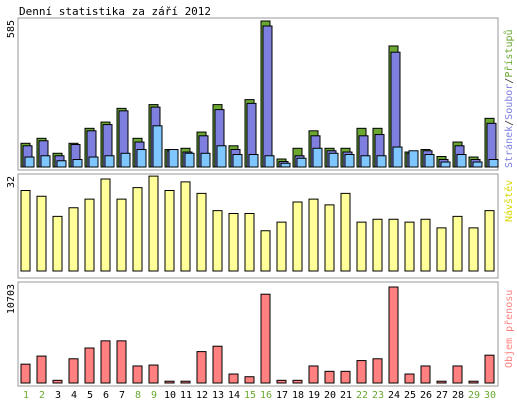  What do you see at coordinates (234, 395) in the screenshot?
I see `x-tick-label-day-14: 14` at bounding box center [234, 395].